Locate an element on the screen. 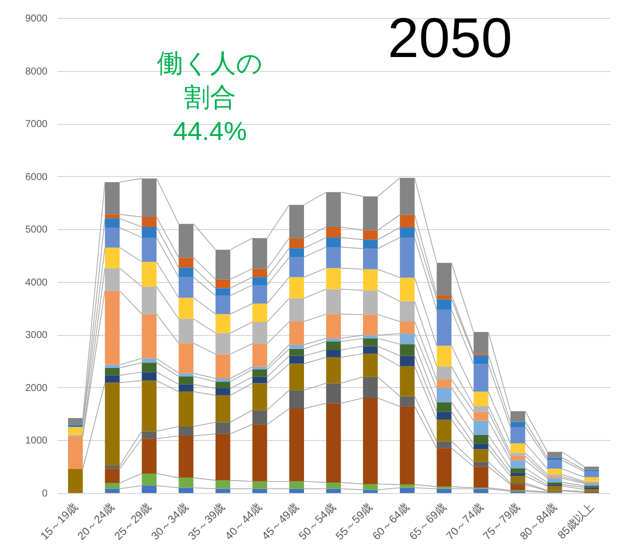 The width and height of the screenshot is (618, 555). y-tick-label: 4000 is located at coordinates (36, 282).